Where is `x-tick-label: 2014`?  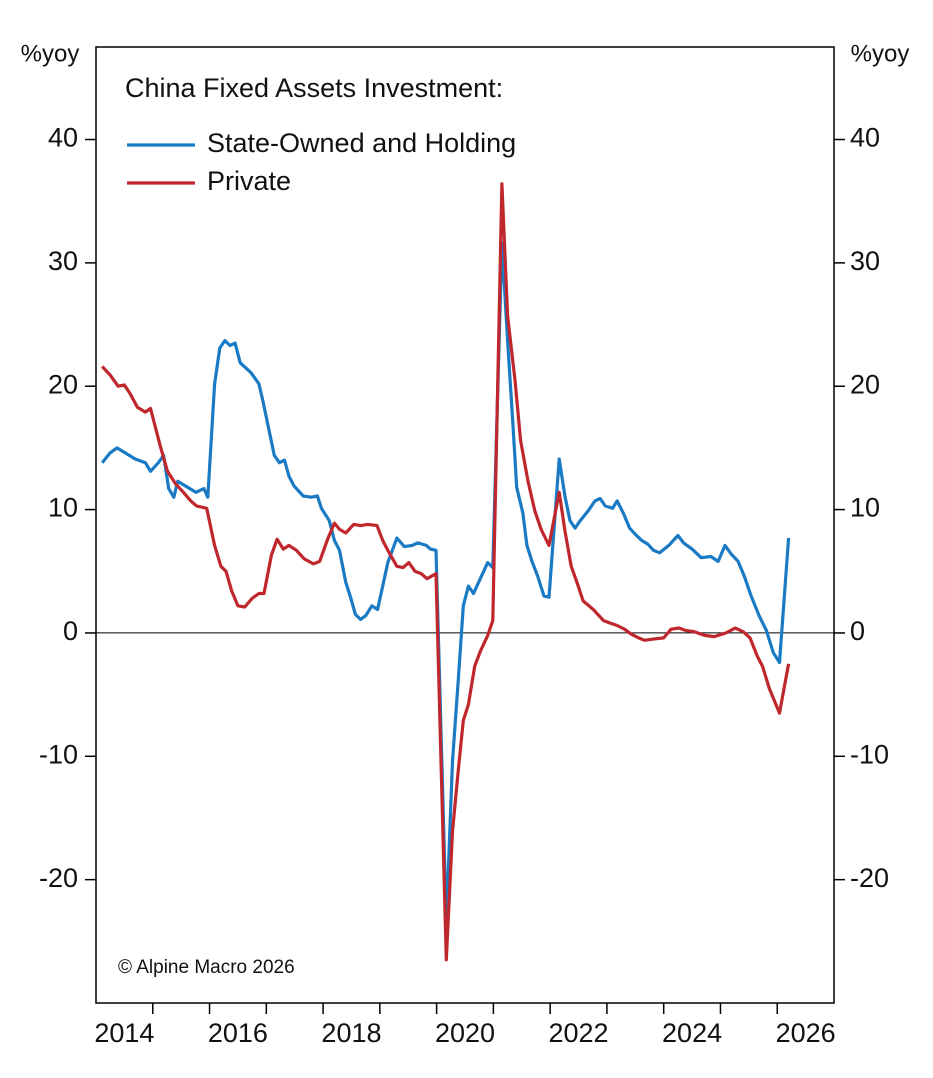 x-tick-label: 2014 is located at coordinates (124, 1033).